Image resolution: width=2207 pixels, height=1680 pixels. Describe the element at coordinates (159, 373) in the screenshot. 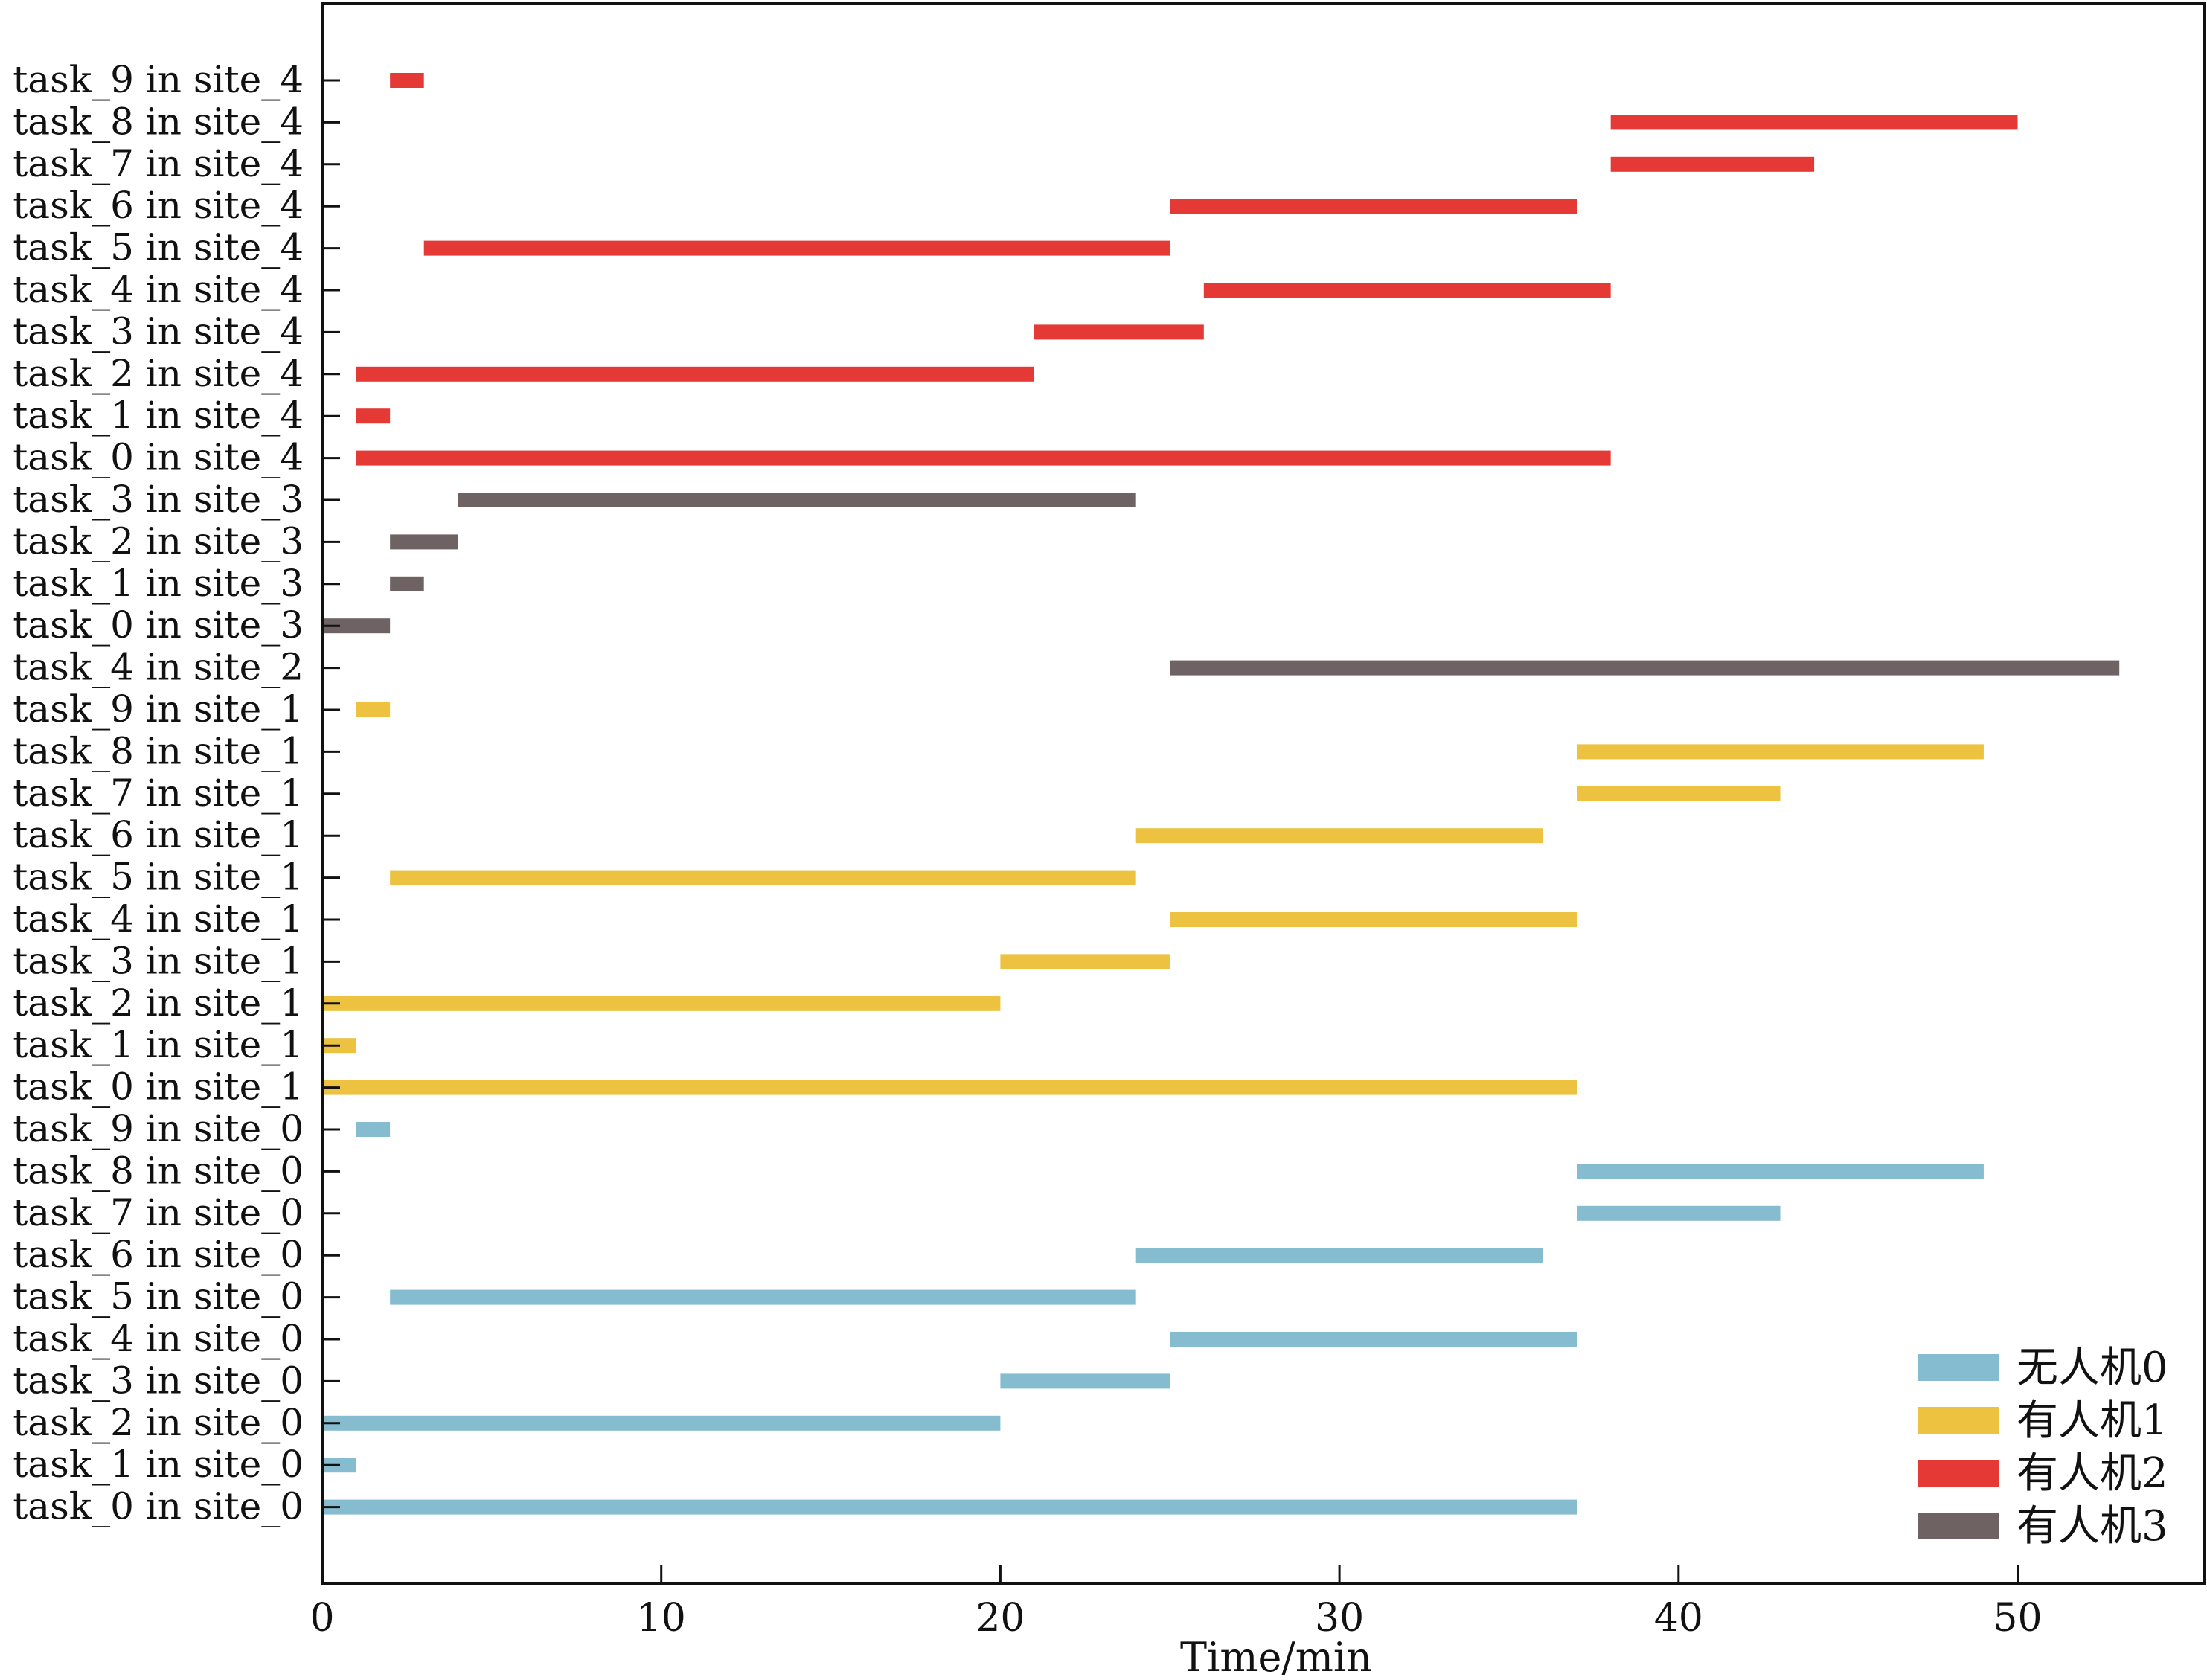

I see `y-tick-label: task_2 in site_4` at that location.